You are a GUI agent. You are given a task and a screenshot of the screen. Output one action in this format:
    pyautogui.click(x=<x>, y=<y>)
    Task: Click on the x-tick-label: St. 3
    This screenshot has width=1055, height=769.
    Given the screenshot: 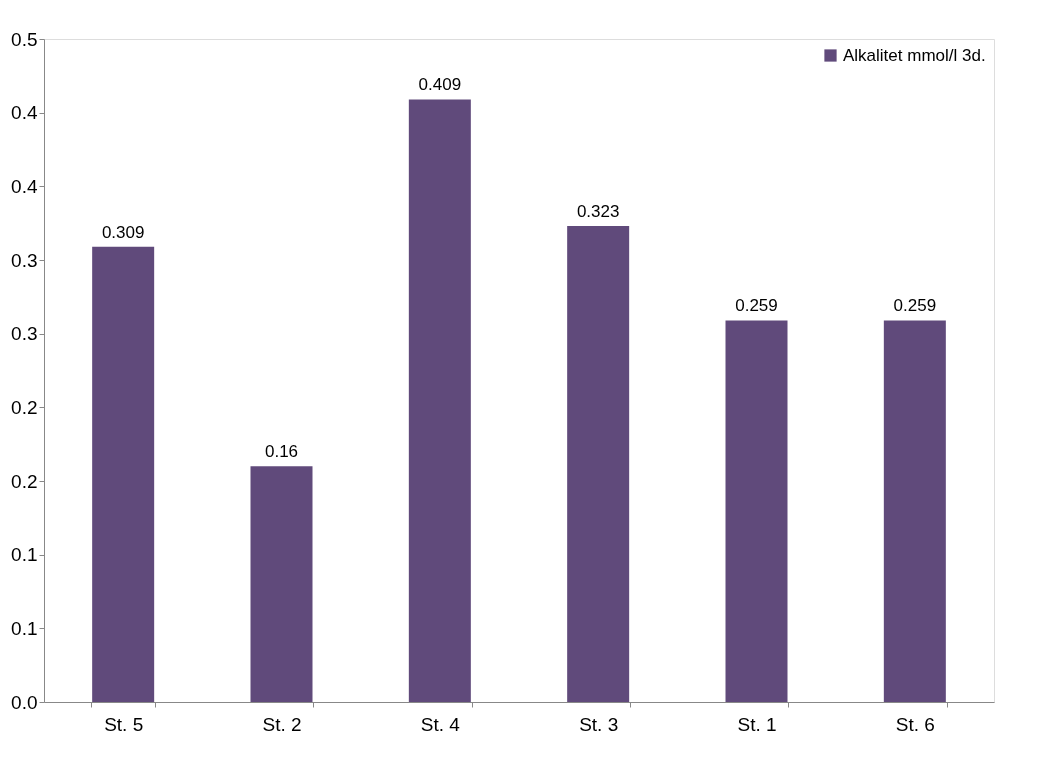 What is the action you would take?
    pyautogui.click(x=599, y=724)
    